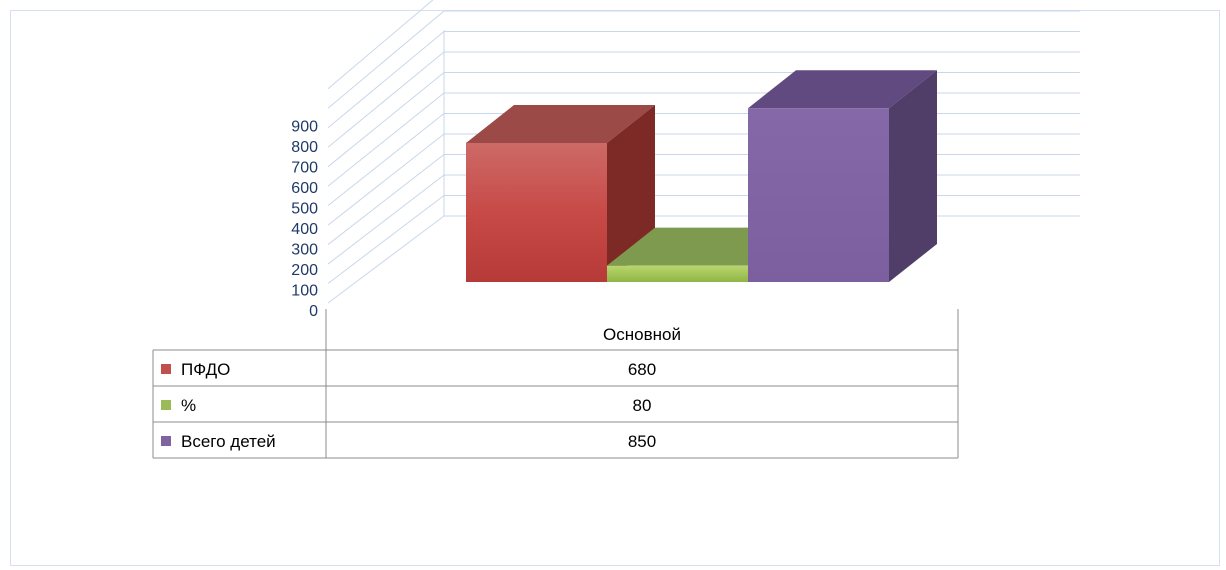 Image resolution: width=1226 pixels, height=570 pixels. What do you see at coordinates (304, 188) in the screenshot?
I see `y-tick-label: 600` at bounding box center [304, 188].